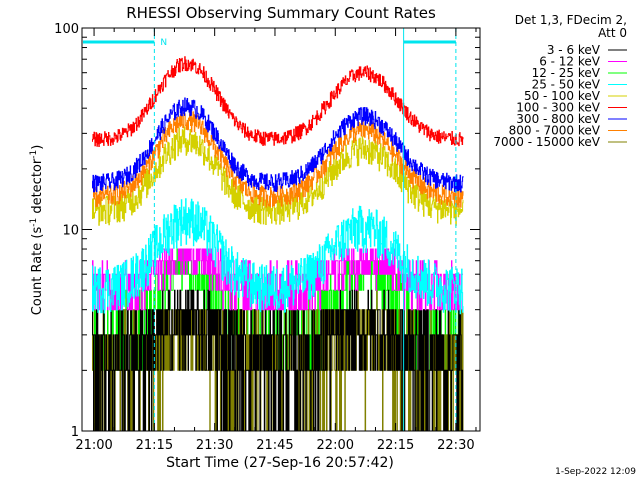  Describe the element at coordinates (70, 231) in the screenshot. I see `y-tick-label: 10` at that location.